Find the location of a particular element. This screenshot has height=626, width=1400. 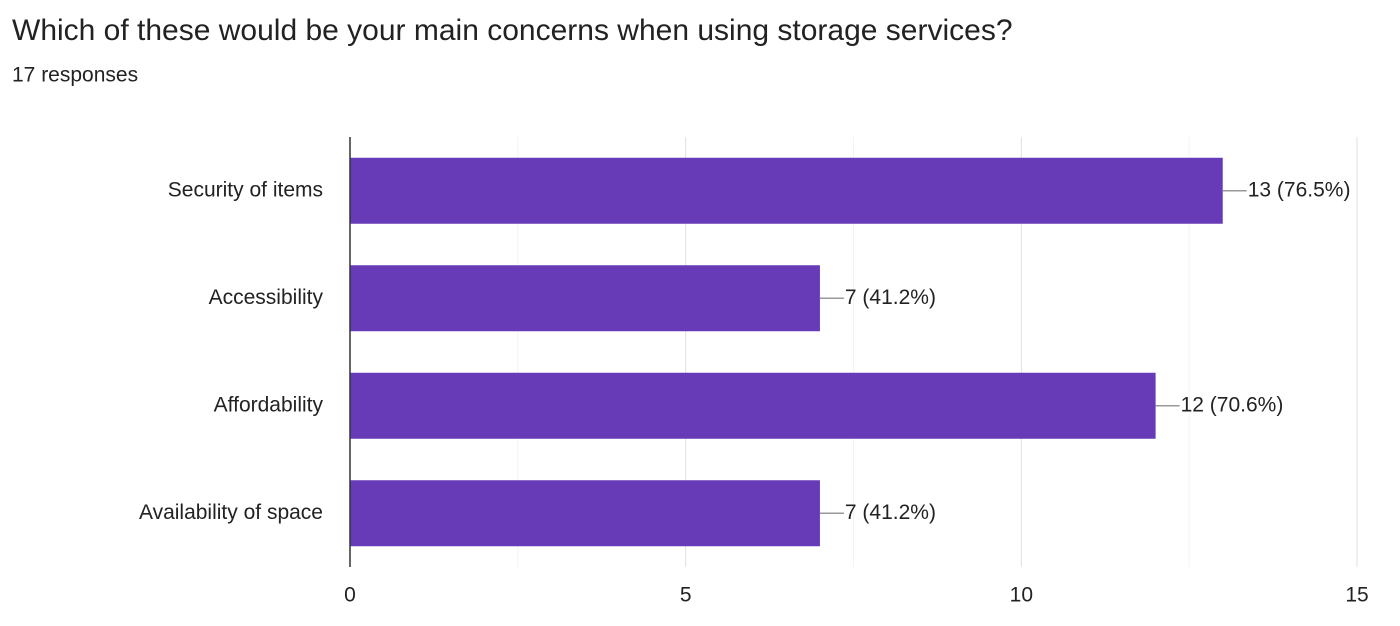

y-tick-label: Affordability is located at coordinates (269, 404).